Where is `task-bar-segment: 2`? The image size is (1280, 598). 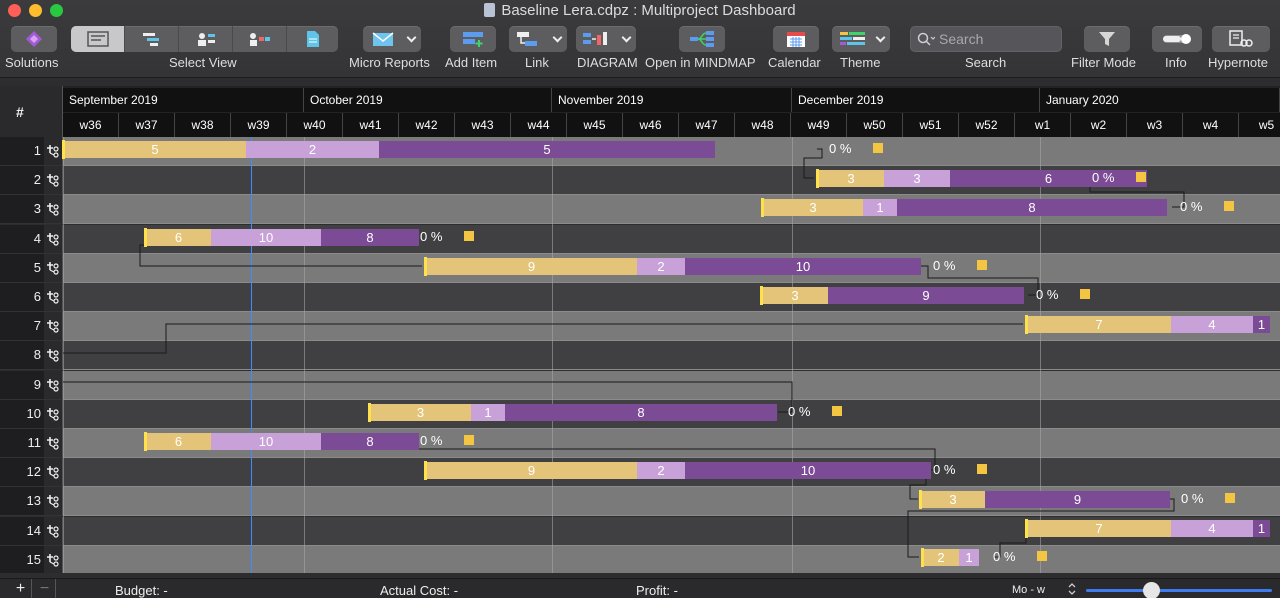 task-bar-segment: 2 is located at coordinates (661, 266).